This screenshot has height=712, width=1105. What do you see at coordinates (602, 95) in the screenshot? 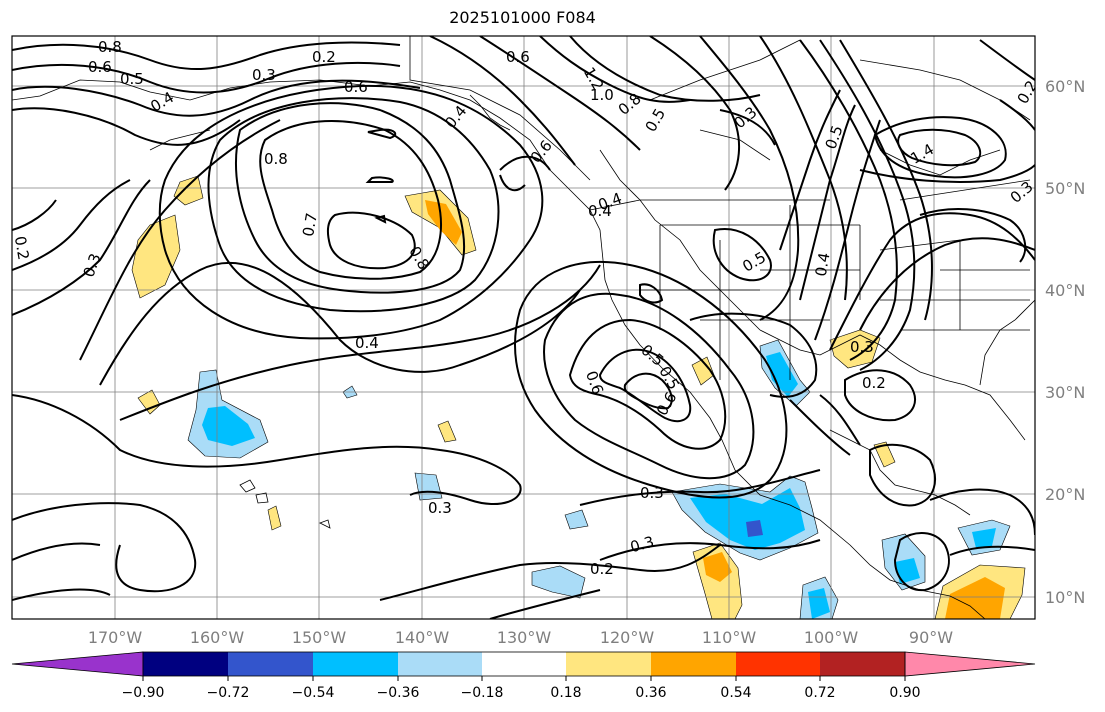
I see `contour-label: 1.0` at bounding box center [602, 95].